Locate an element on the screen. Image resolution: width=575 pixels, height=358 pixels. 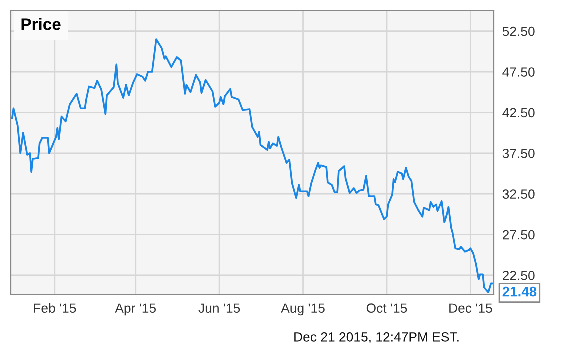
annotation: 21.48 is located at coordinates (519, 291).